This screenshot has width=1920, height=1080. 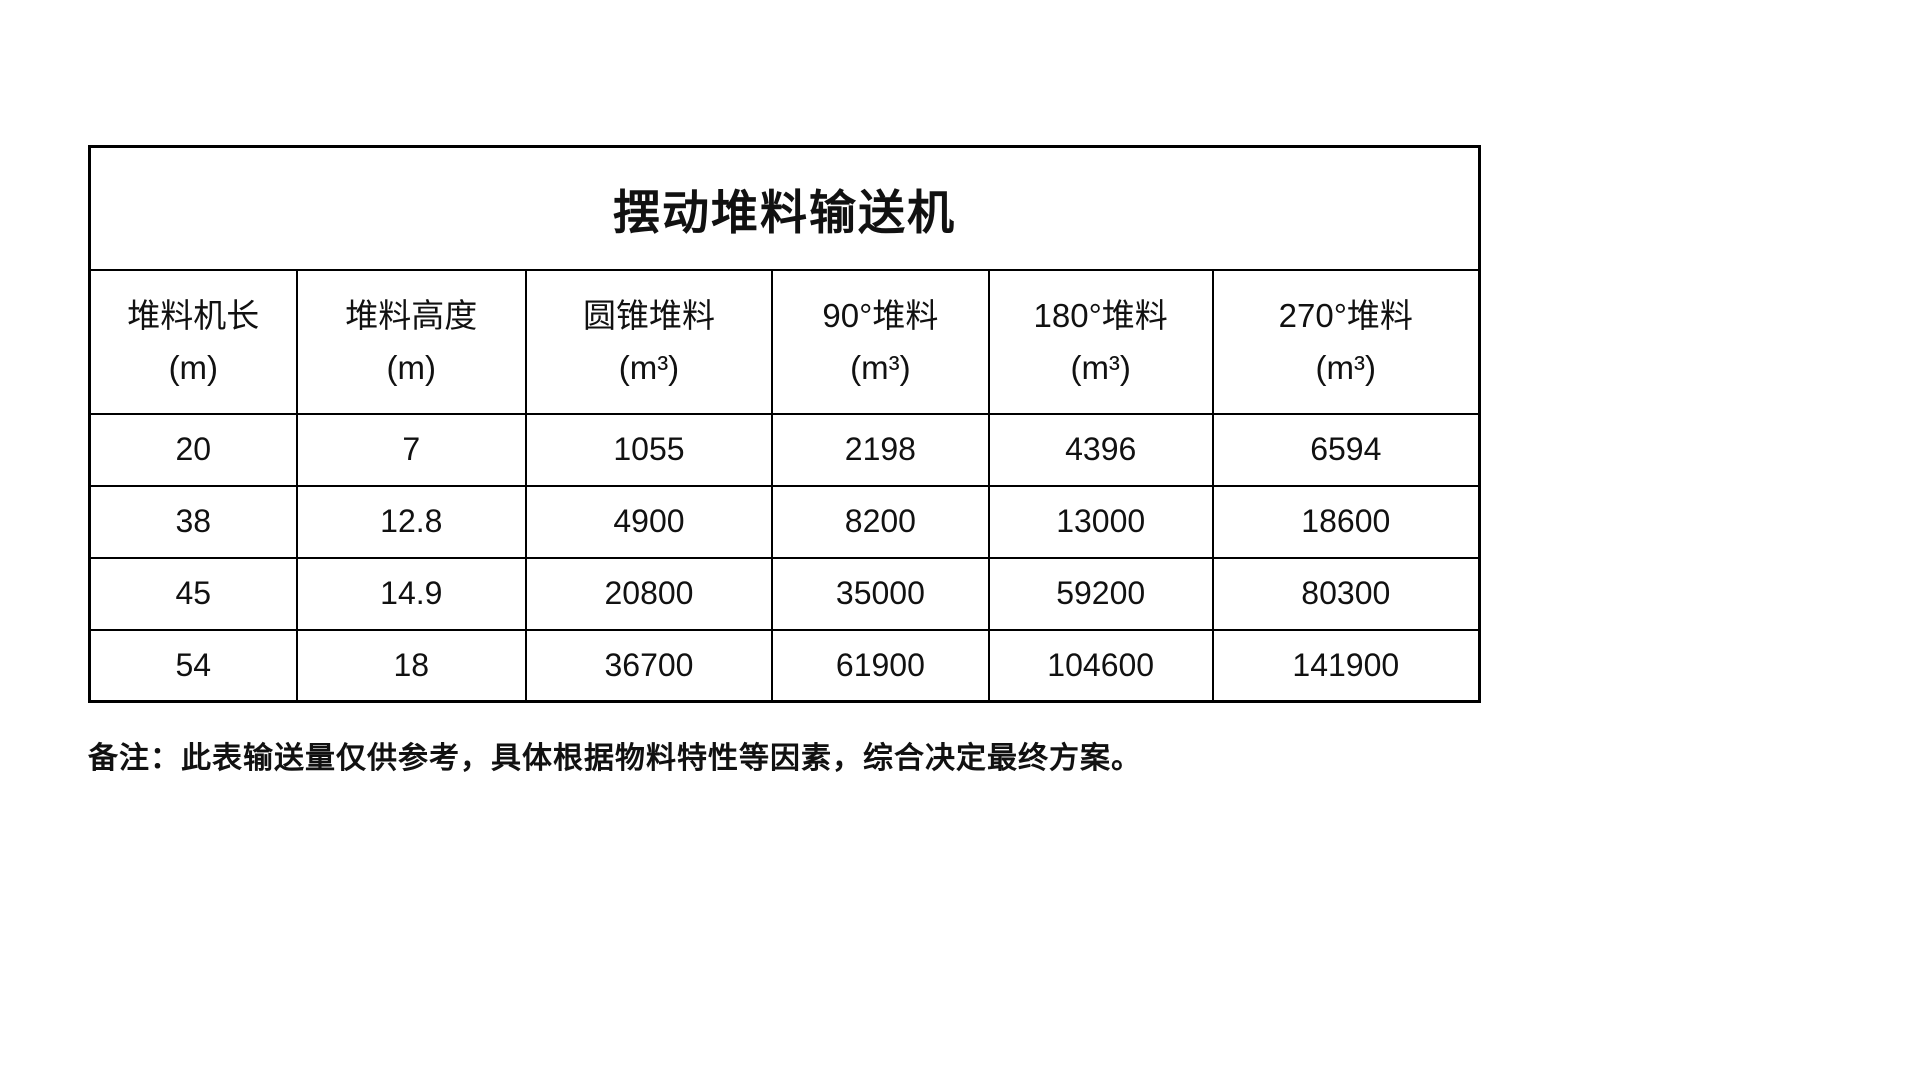 I want to click on table-row: 54 18 36700 61900 104600 141900, so click(x=784, y=665).